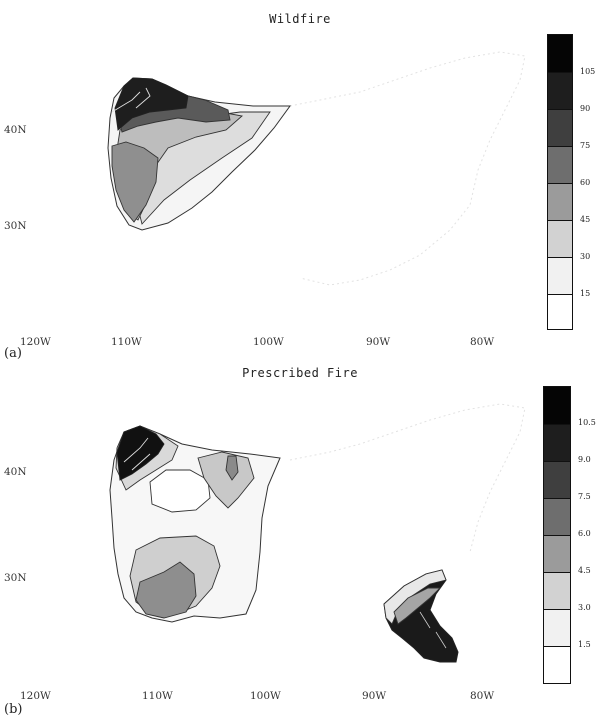 The height and width of the screenshot is (719, 600). Describe the element at coordinates (584, 533) in the screenshot. I see `colorbar-tick: 6.0` at that location.